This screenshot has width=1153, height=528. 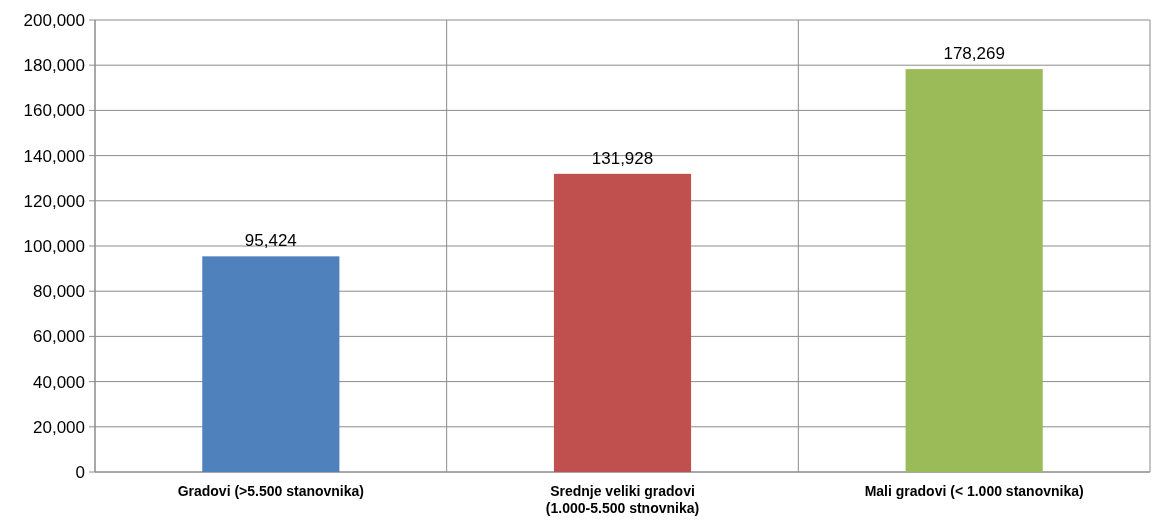 I want to click on y-tick-label: 160,000, so click(x=54, y=111).